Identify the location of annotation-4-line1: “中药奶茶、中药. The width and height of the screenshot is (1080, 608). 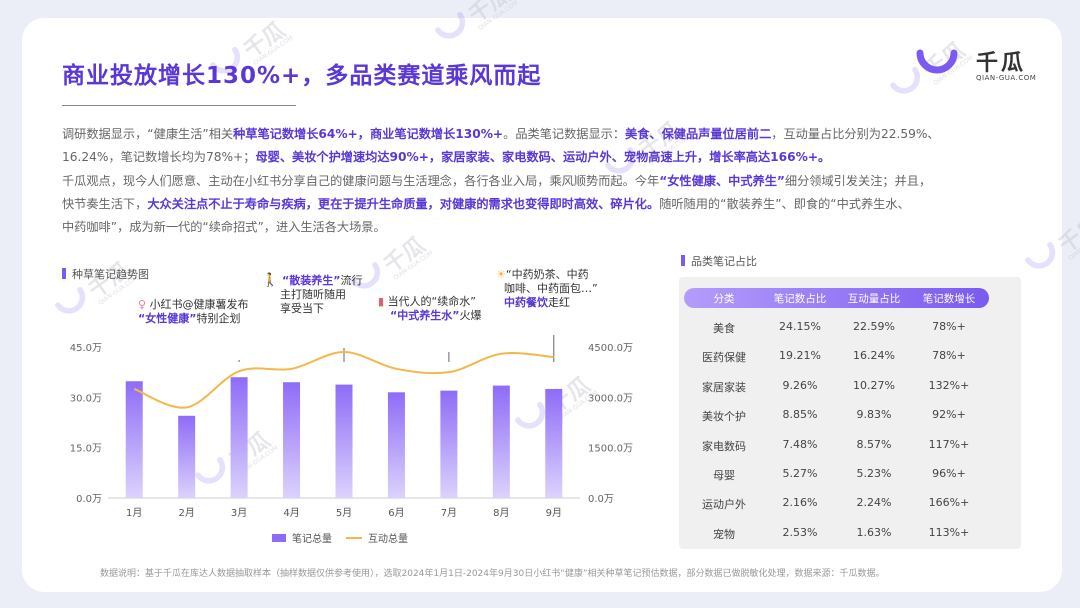
(547, 274).